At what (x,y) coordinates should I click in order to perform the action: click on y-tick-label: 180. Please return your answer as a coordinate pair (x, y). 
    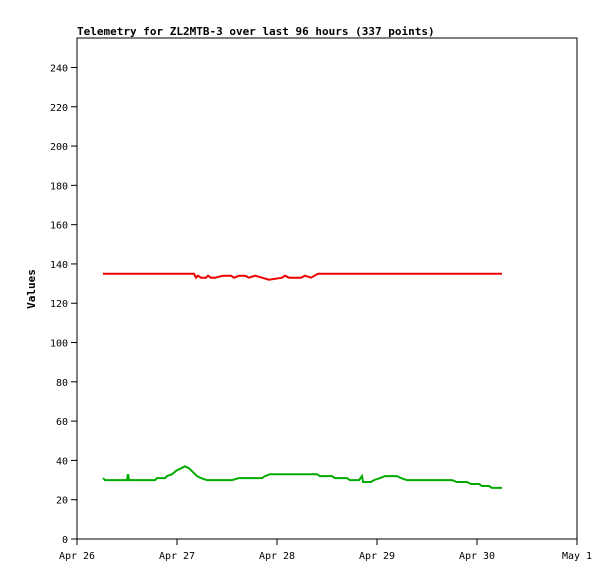
    Looking at the image, I should click on (59, 186).